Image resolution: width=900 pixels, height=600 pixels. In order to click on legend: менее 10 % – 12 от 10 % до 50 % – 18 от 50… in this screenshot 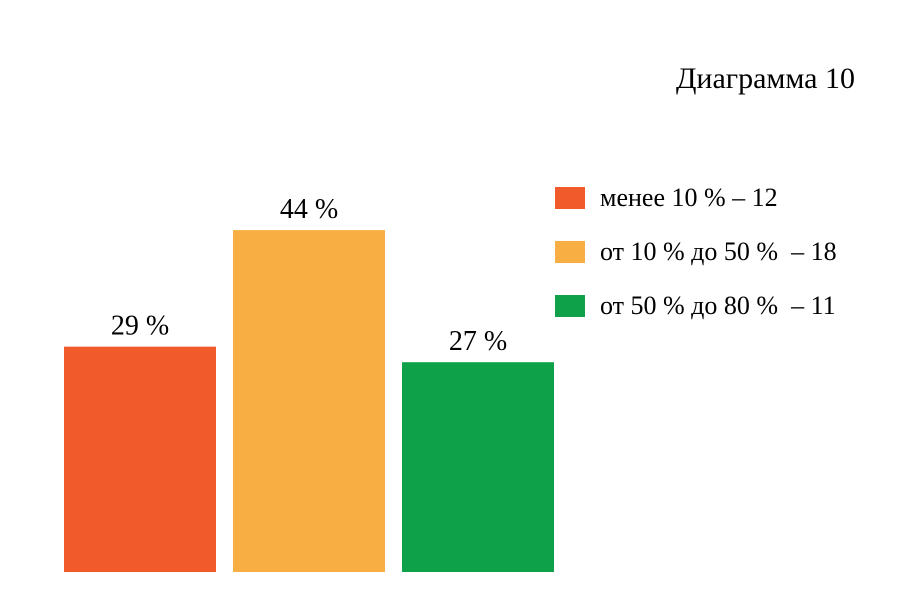, I will do `click(696, 251)`.